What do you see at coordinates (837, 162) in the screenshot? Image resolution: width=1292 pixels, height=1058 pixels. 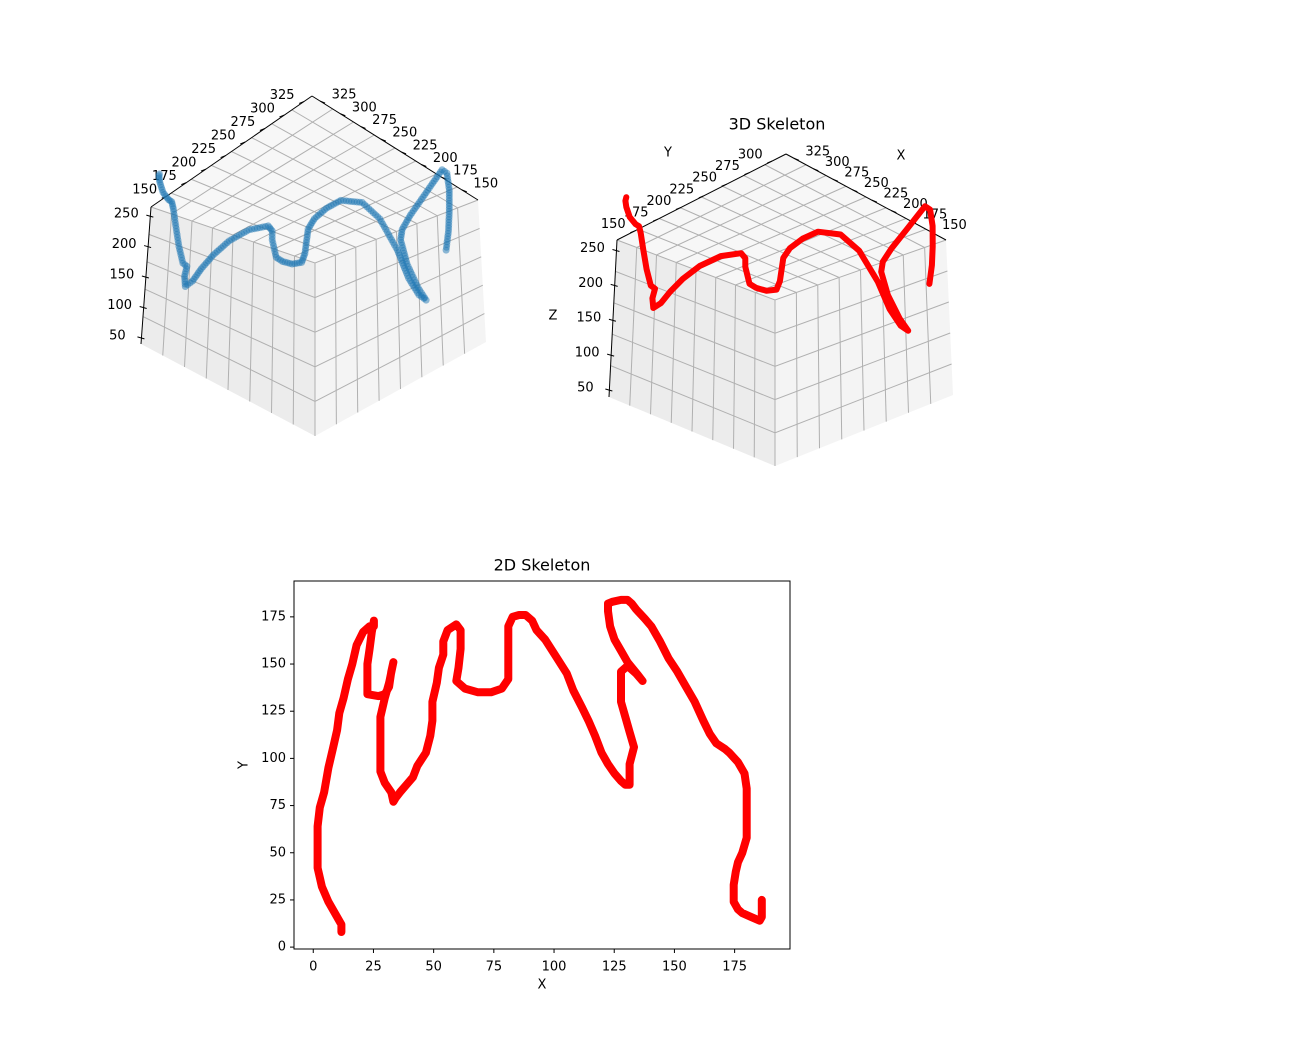 I see `x-tick-label: 300` at bounding box center [837, 162].